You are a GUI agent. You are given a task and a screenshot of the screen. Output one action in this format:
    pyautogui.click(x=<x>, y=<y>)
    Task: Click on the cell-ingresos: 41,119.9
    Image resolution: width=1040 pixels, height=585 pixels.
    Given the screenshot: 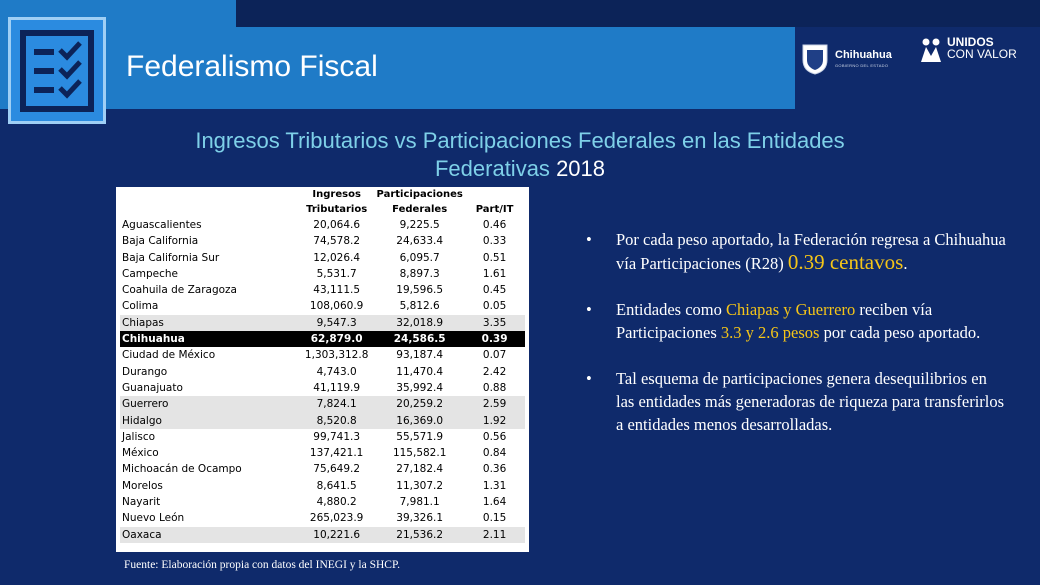 What is the action you would take?
    pyautogui.click(x=337, y=387)
    